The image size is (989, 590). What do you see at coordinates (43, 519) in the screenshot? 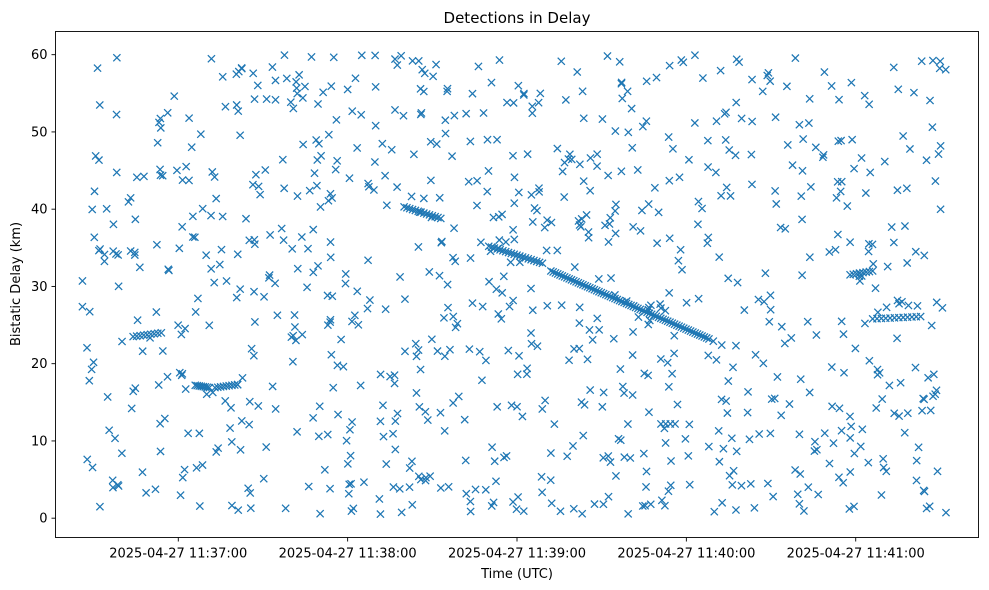
I see `y-tick-label: 0` at bounding box center [43, 519].